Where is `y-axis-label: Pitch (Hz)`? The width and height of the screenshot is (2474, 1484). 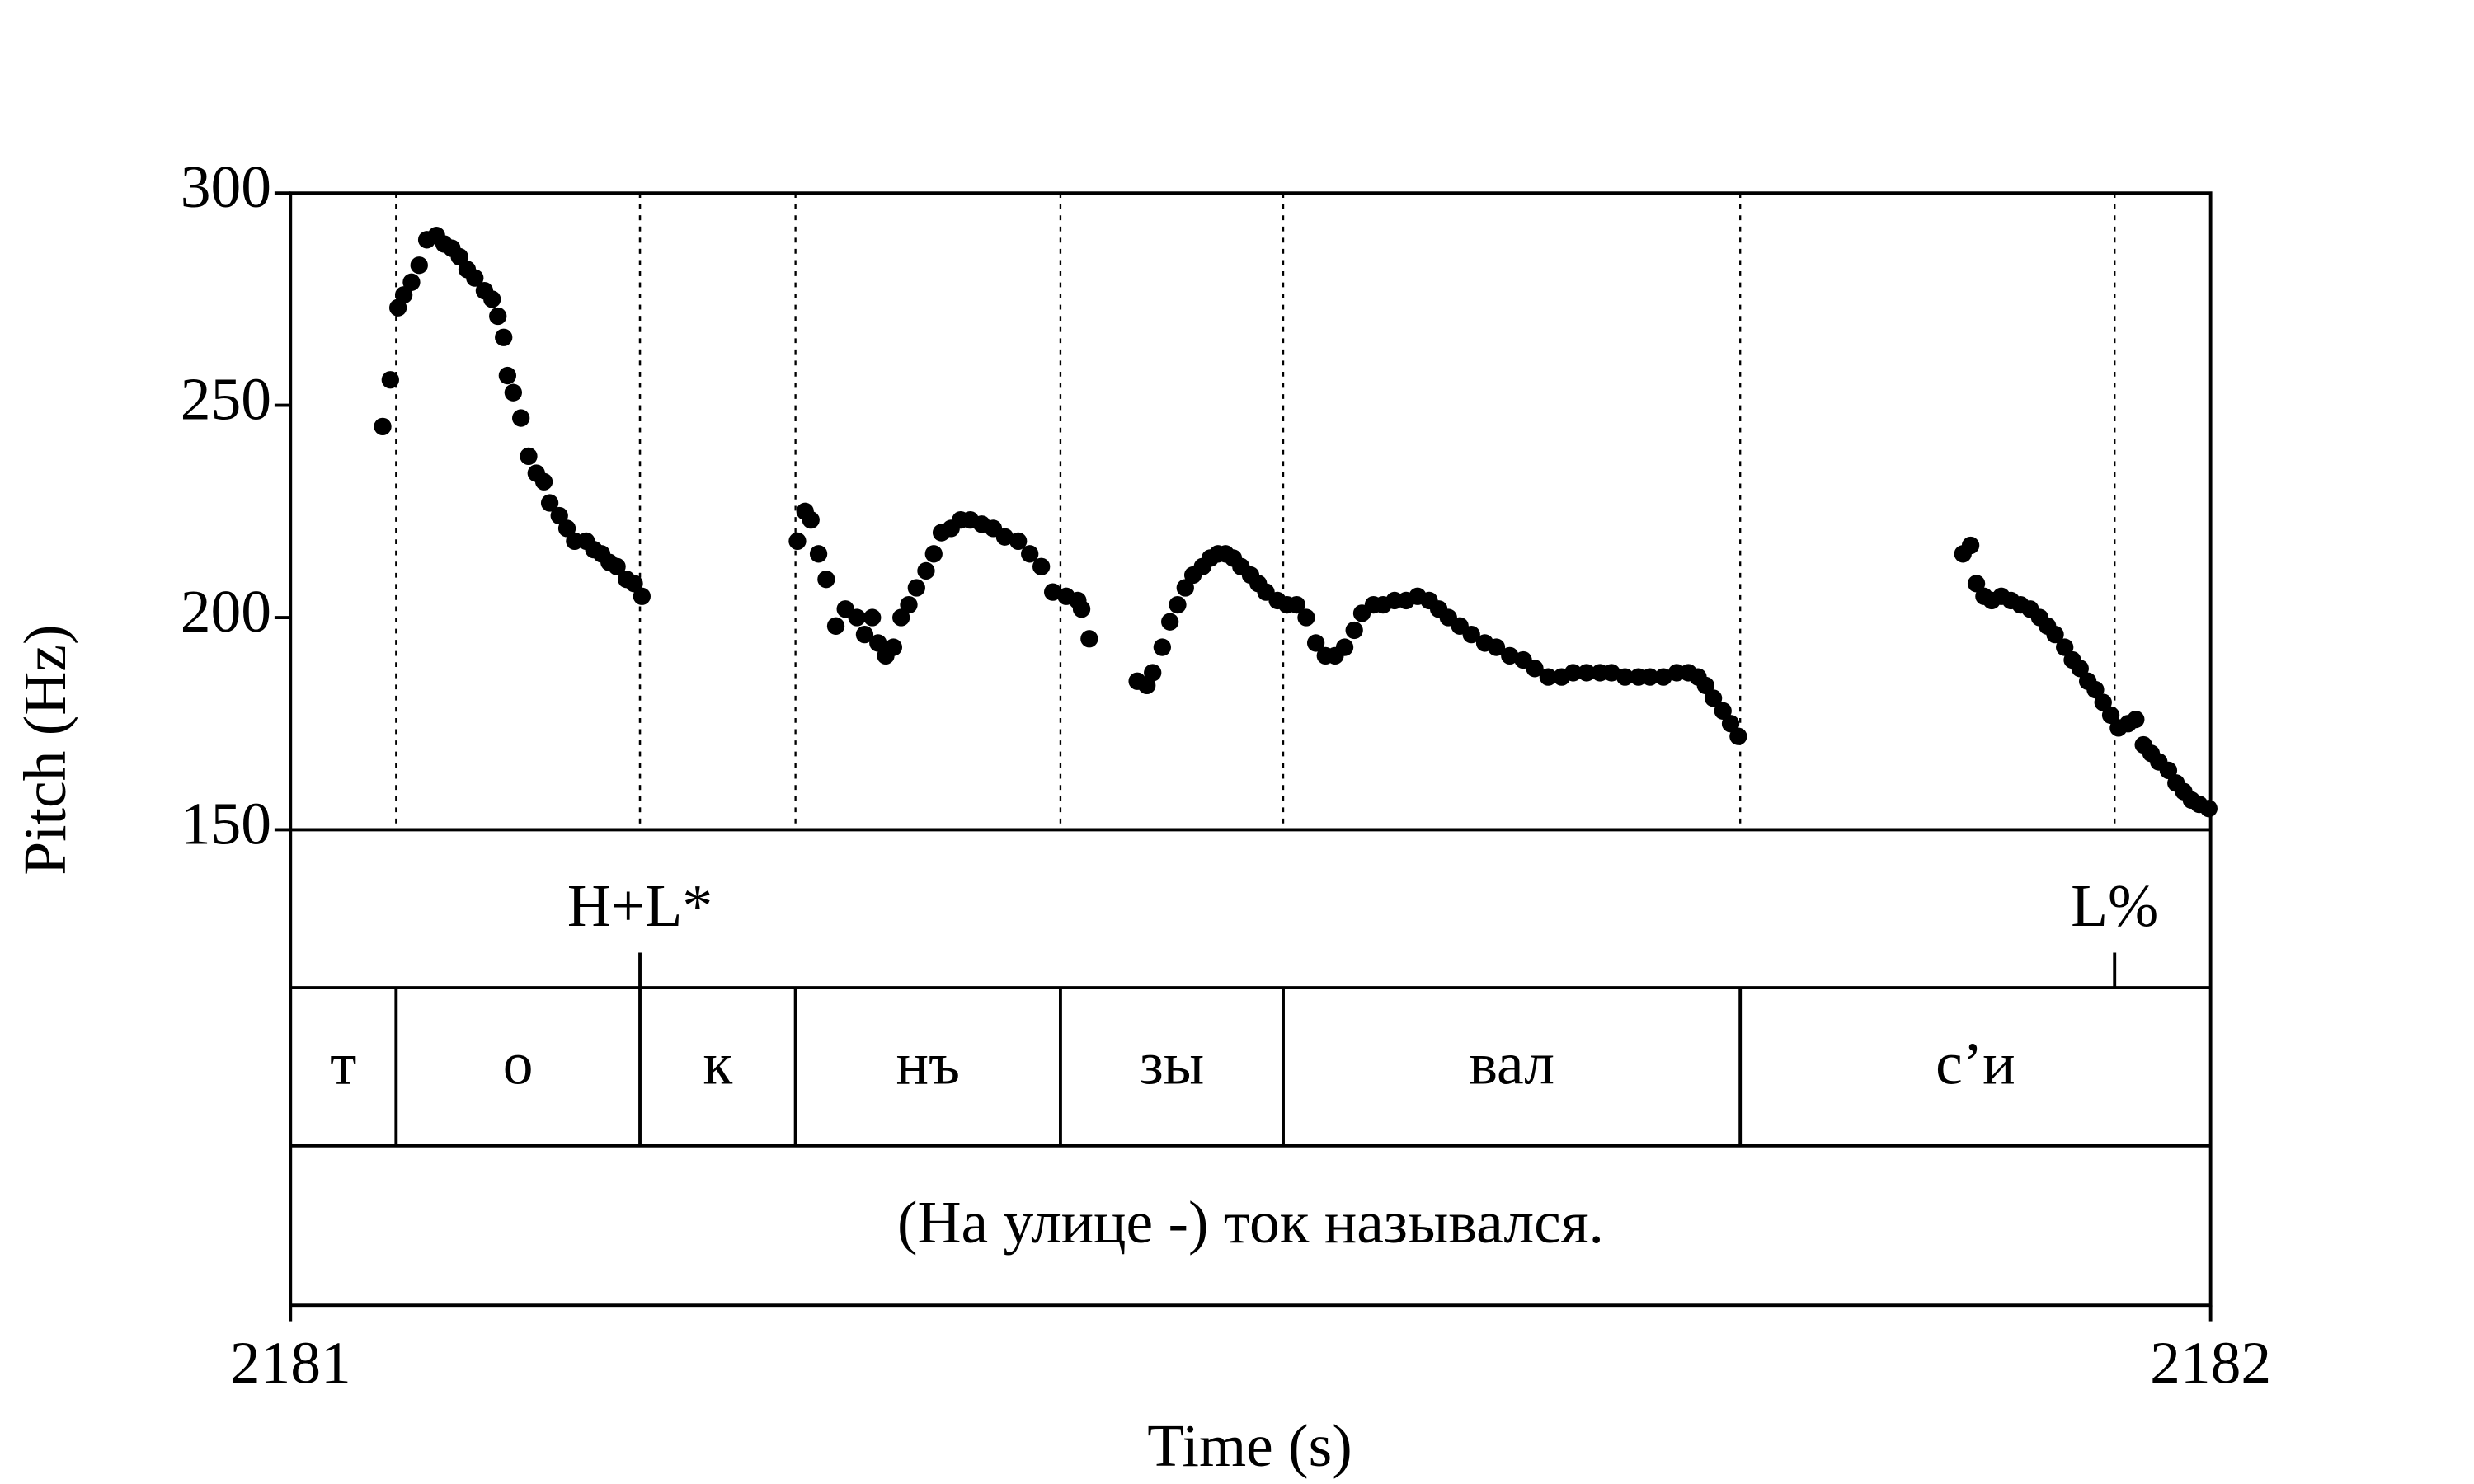 y-axis-label: Pitch (Hz) is located at coordinates (44, 750).